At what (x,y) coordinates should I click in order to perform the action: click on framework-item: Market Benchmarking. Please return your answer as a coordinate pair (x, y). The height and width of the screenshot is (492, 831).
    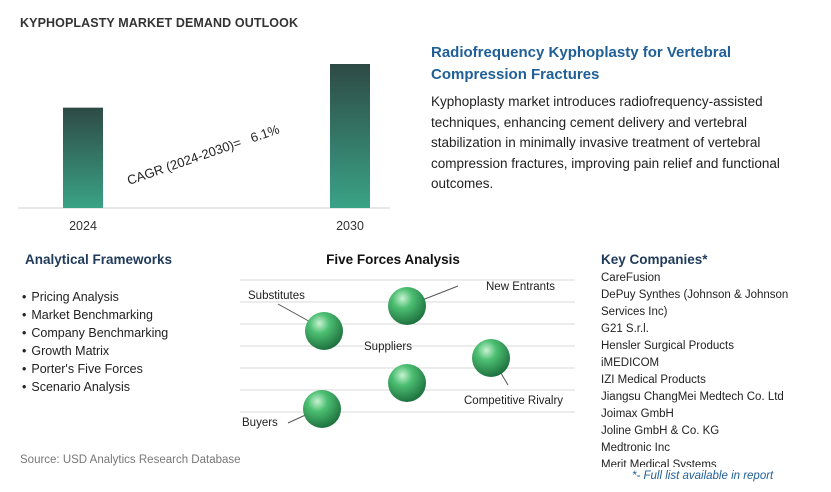
    Looking at the image, I should click on (95, 315).